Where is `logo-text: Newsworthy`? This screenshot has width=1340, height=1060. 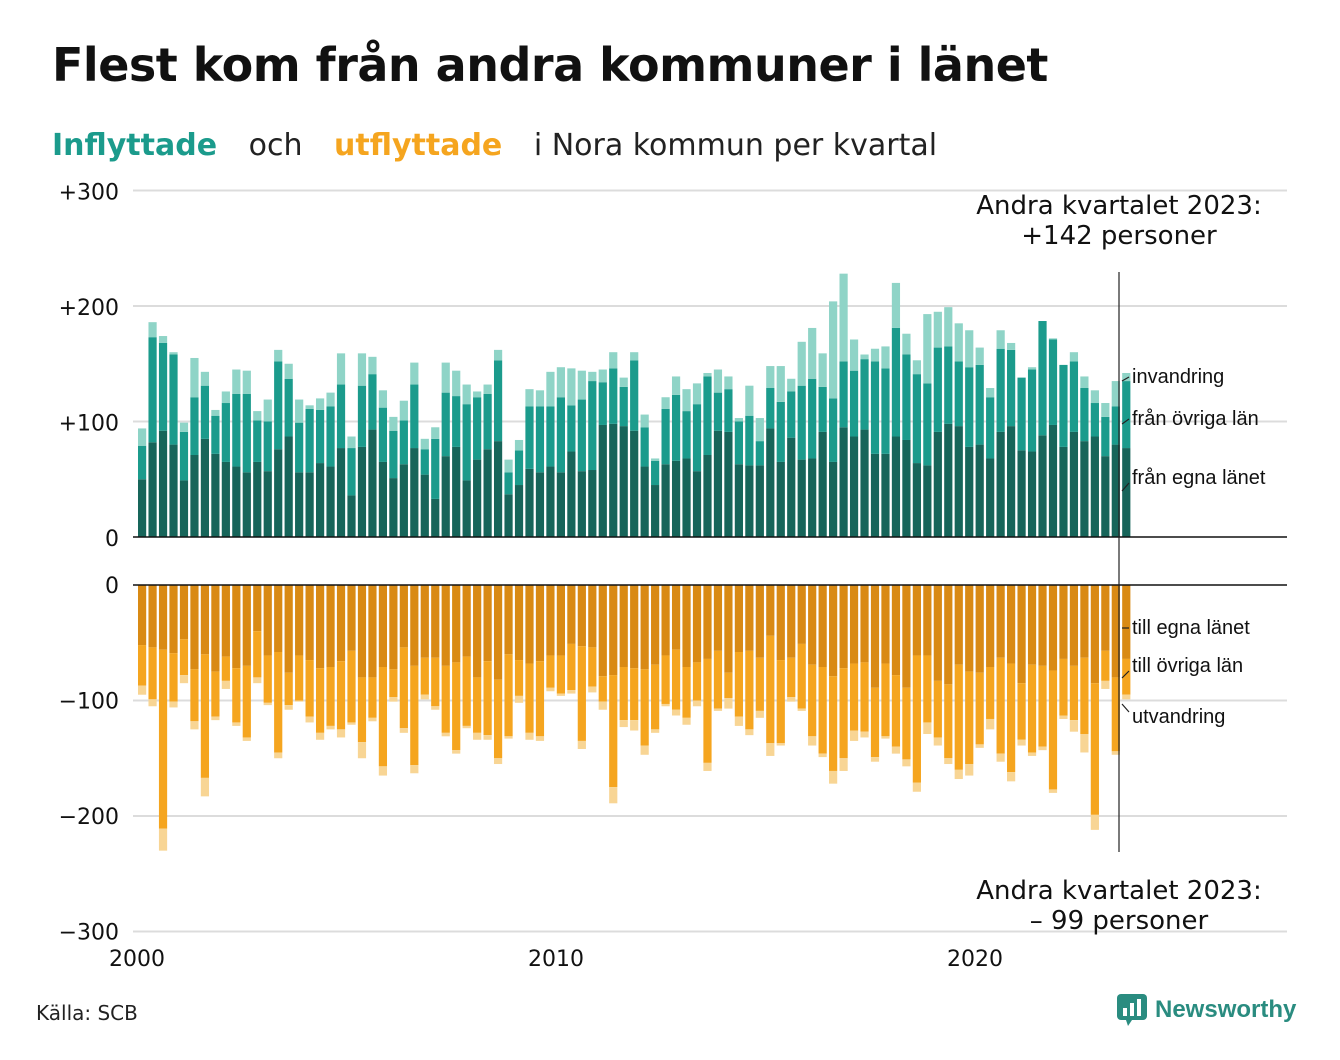
logo-text: Newsworthy is located at coordinates (1226, 1009).